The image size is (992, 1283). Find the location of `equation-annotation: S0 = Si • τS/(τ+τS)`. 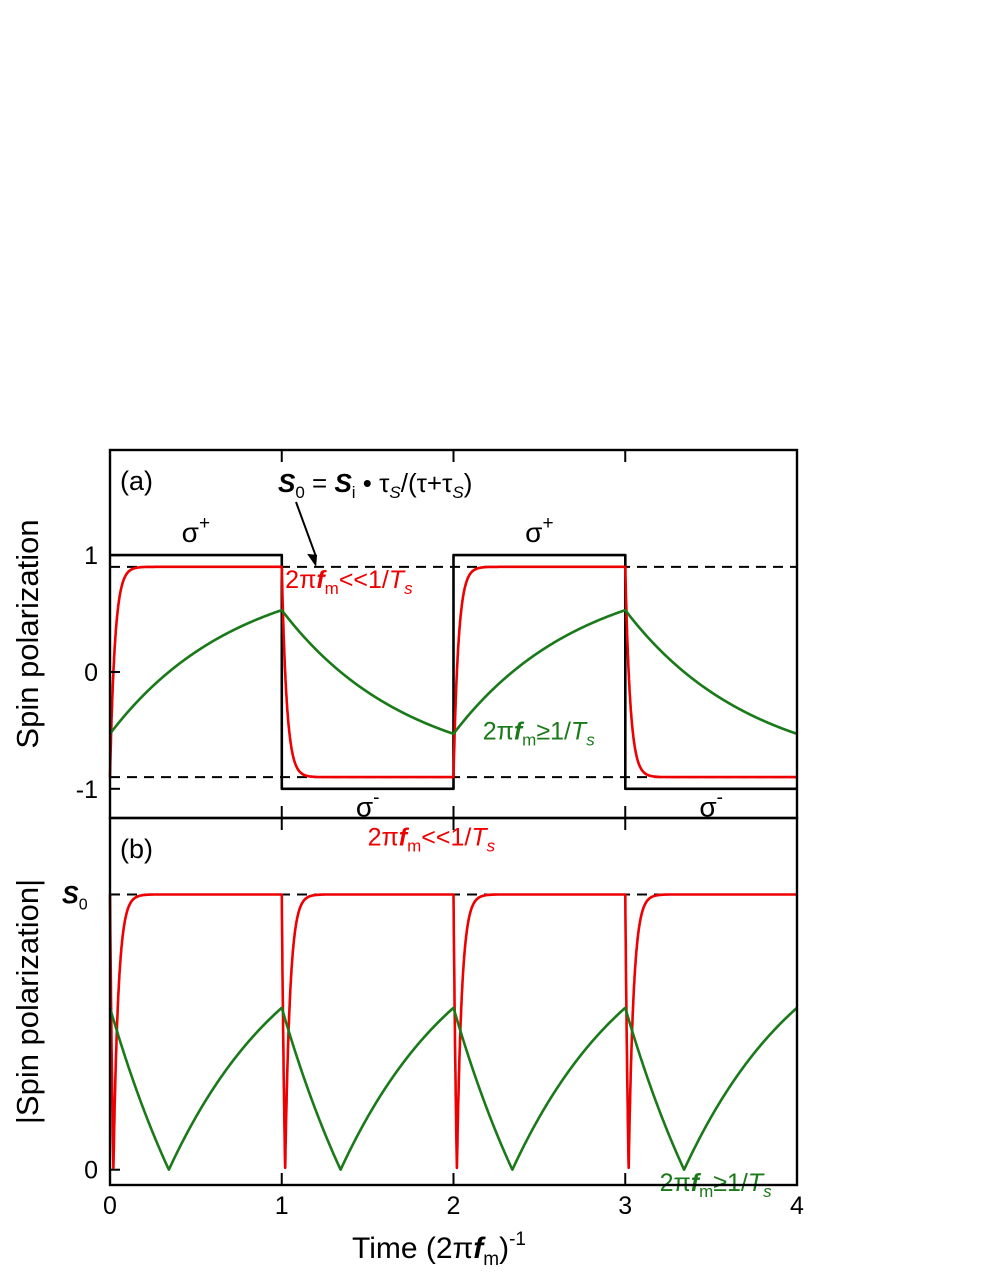

equation-annotation: S0 = Si • τS/(τ+τS) is located at coordinates (375, 485).